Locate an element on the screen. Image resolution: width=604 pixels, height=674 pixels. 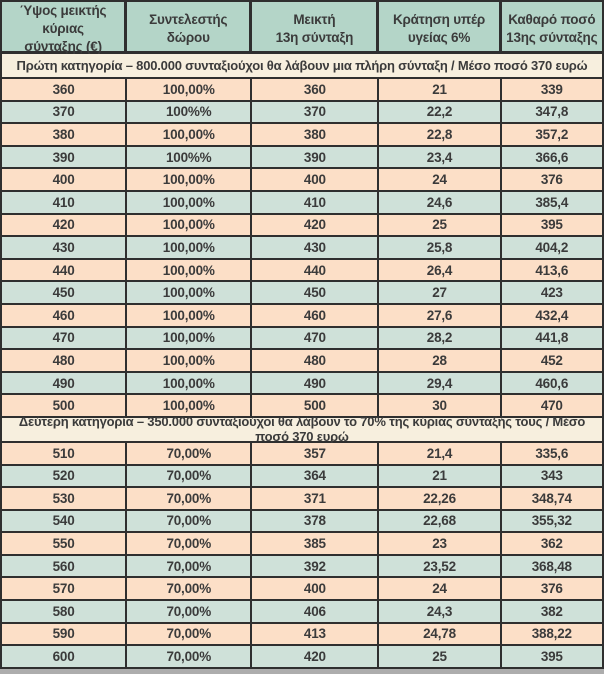
table-cell: 362 is located at coordinates (551, 544).